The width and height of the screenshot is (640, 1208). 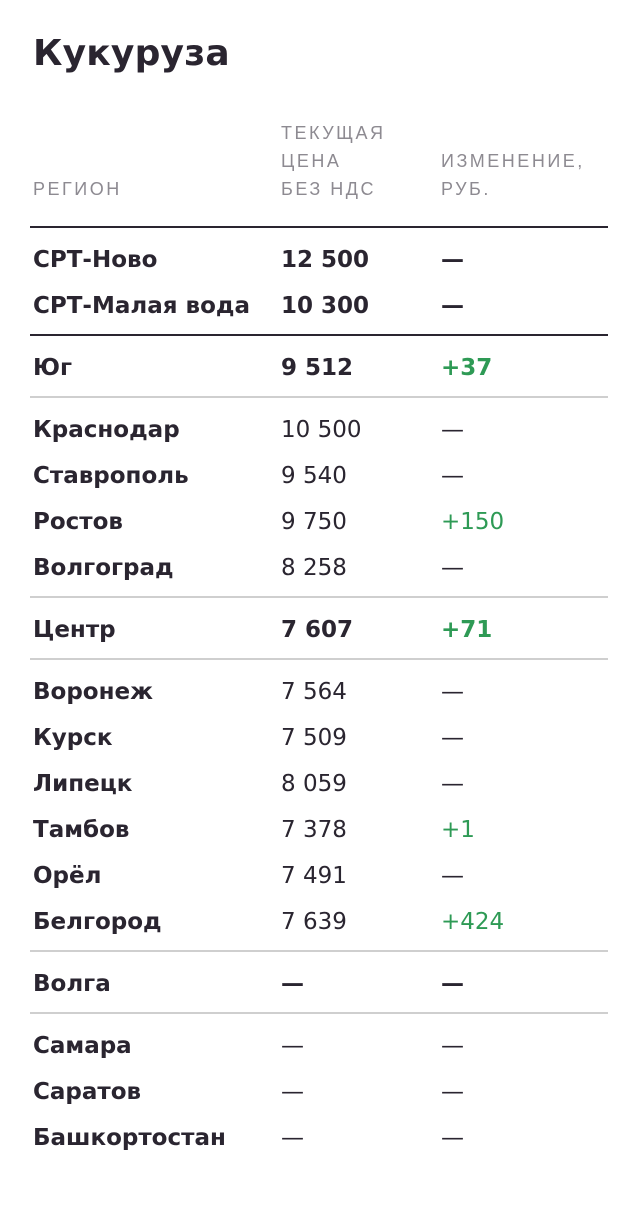 What do you see at coordinates (320, 1092) in the screenshot?
I see `table-row: Саратов — —` at bounding box center [320, 1092].